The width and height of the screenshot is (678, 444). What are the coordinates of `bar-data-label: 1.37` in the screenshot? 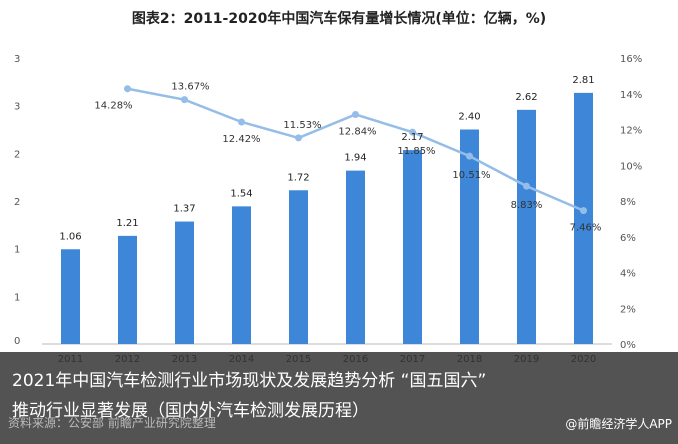 It's located at (184, 209).